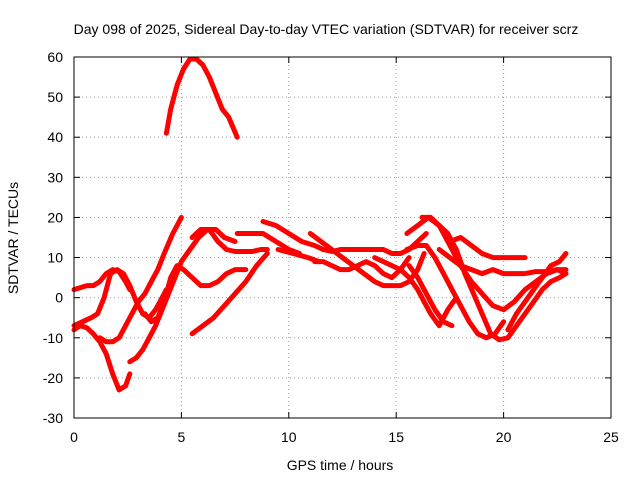 This screenshot has width=640, height=480. Describe the element at coordinates (55, 258) in the screenshot. I see `y-tick-label: 10` at that location.